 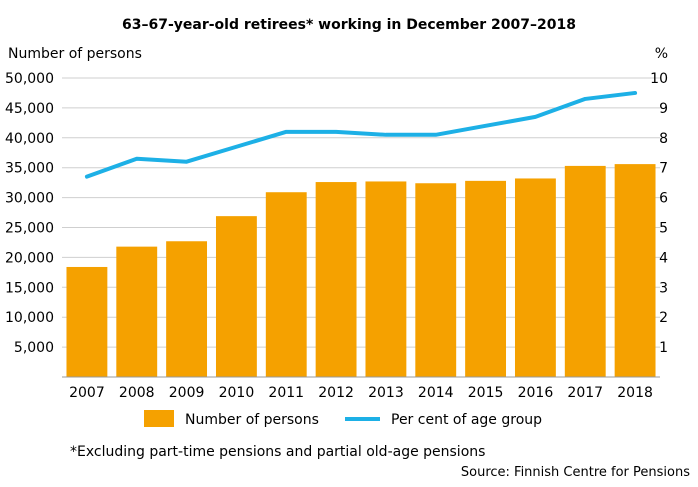 What do you see at coordinates (34, 348) in the screenshot?
I see `y-tick-label: 5,000` at bounding box center [34, 348].